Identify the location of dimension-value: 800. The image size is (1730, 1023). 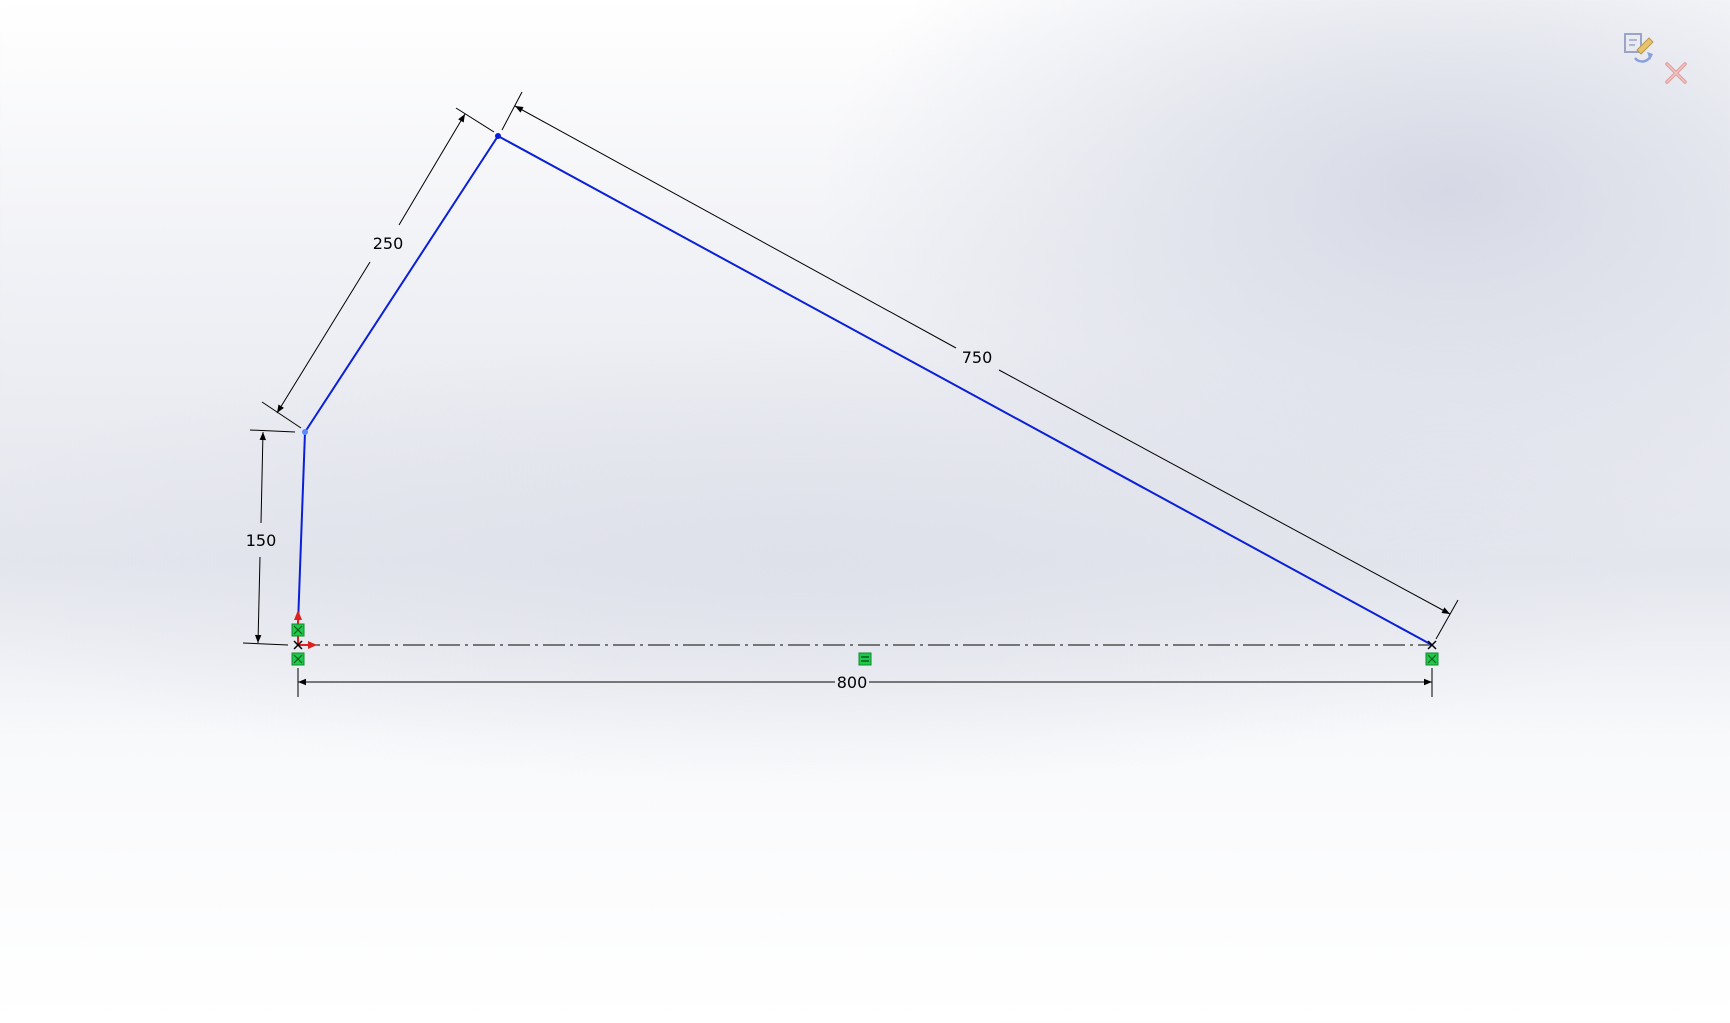
(852, 682).